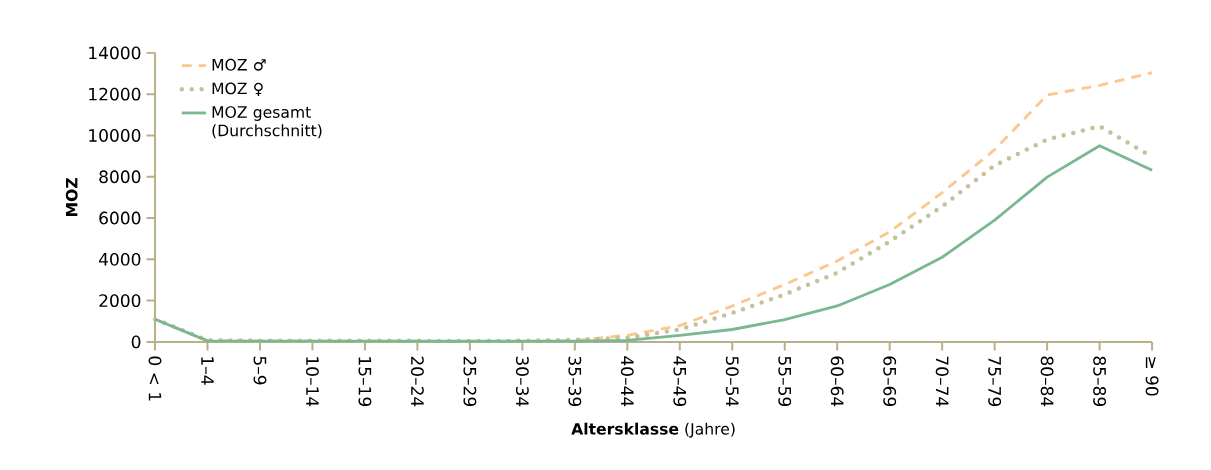  What do you see at coordinates (136, 342) in the screenshot?
I see `y-tick-label: 0` at bounding box center [136, 342].